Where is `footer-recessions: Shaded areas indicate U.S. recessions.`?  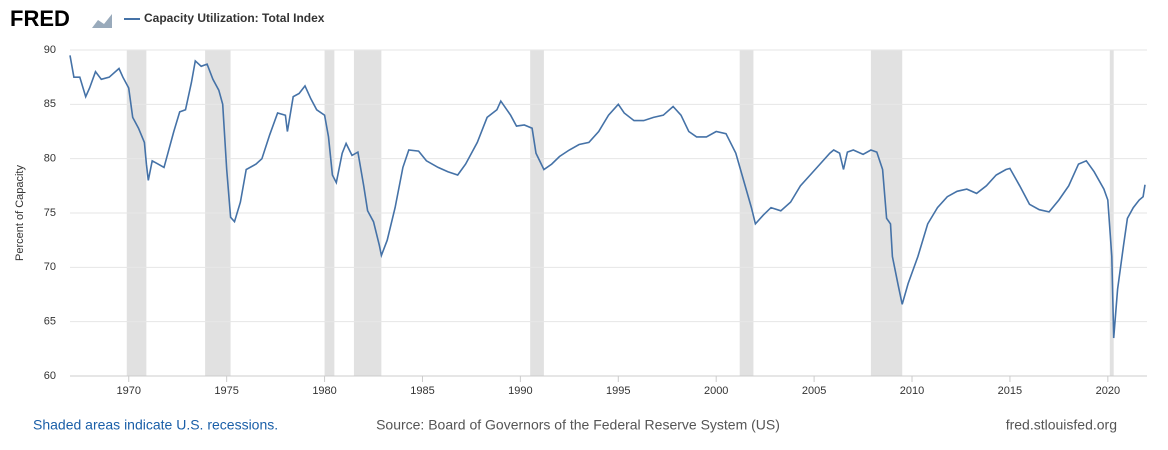
footer-recessions: Shaded areas indicate U.S. recessions. is located at coordinates (155, 425).